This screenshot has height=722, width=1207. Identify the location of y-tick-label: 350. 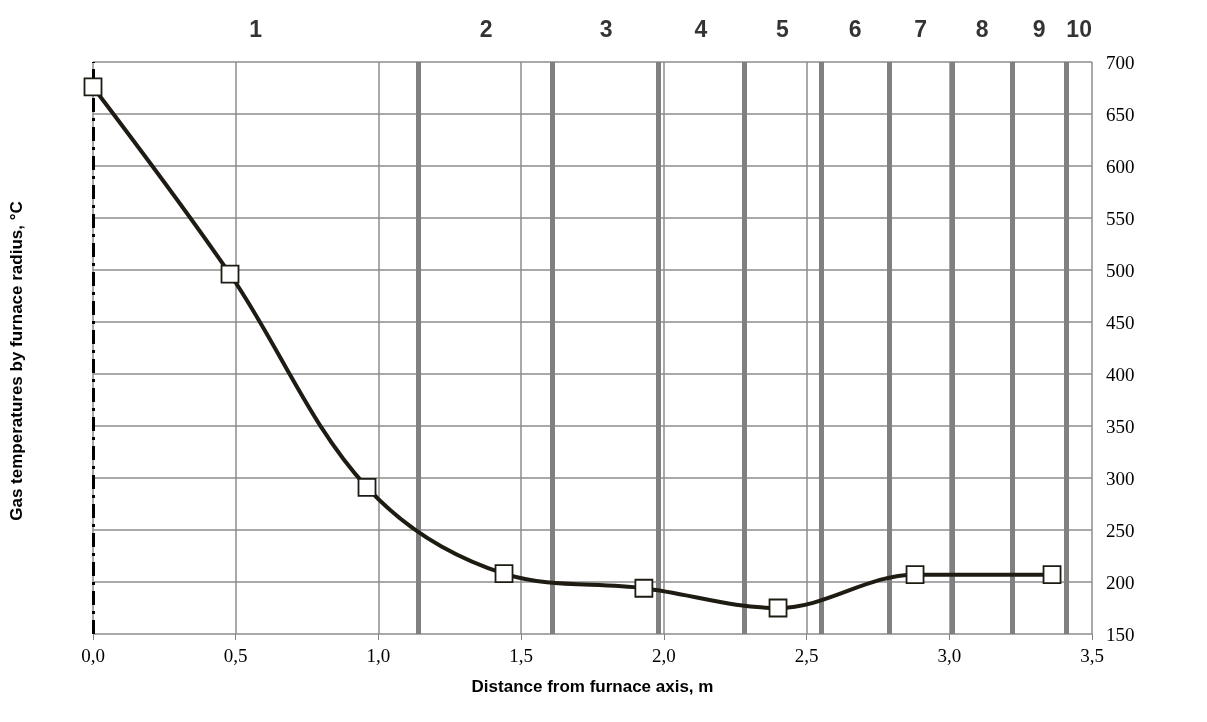
(1120, 426).